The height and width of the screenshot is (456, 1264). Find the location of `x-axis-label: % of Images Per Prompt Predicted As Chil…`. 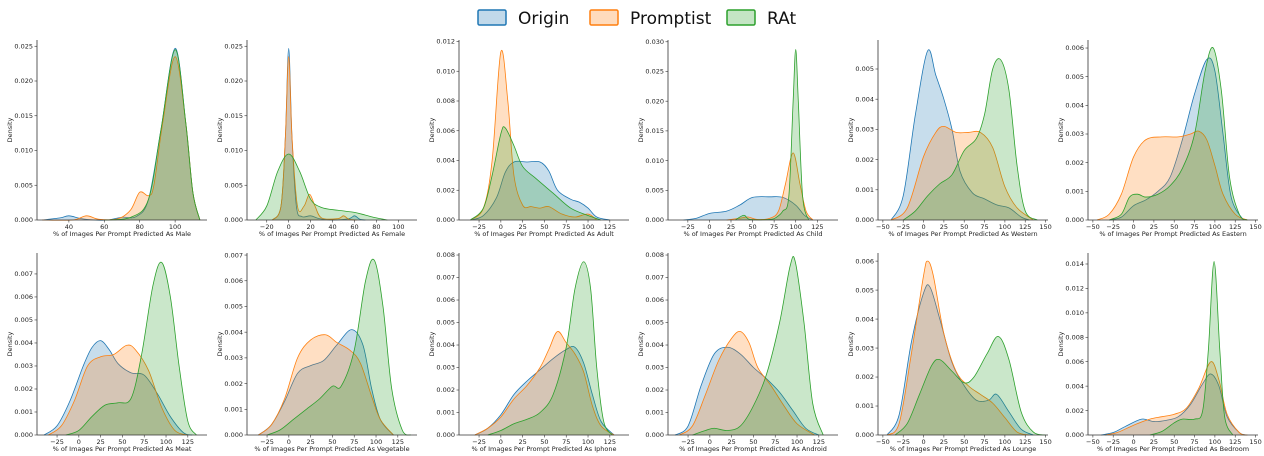

x-axis-label: % of Images Per Prompt Predicted As Chil… is located at coordinates (752, 234).